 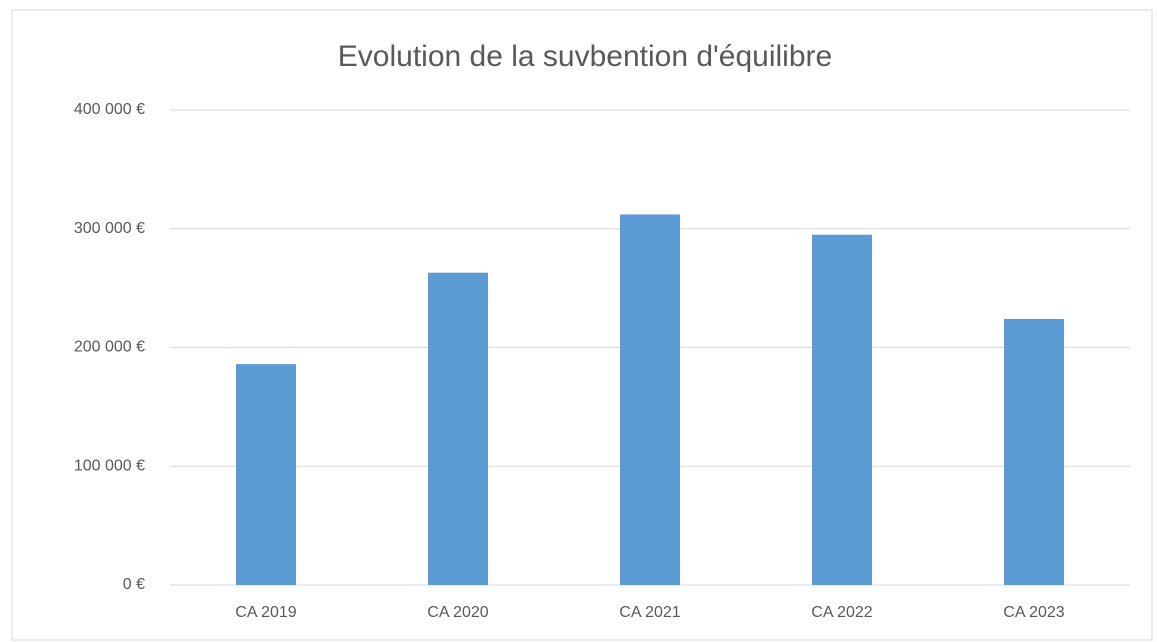 What do you see at coordinates (109, 109) in the screenshot?
I see `y-tick-label: 400 000 €` at bounding box center [109, 109].